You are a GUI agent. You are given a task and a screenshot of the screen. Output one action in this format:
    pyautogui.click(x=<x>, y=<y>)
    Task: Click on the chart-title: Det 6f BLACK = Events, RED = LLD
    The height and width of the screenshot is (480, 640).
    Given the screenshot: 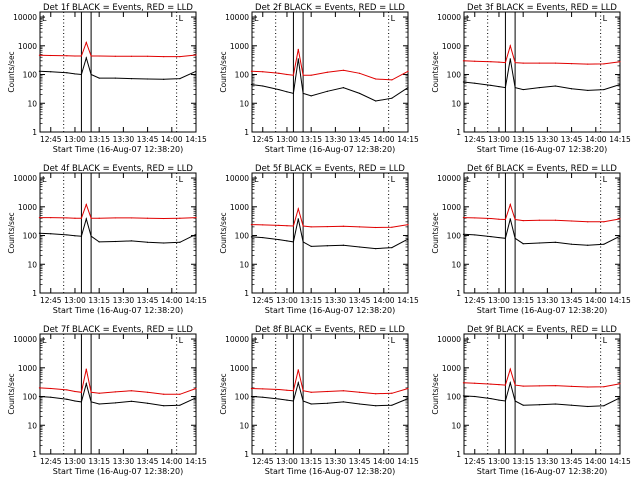 What is the action you would take?
    pyautogui.click(x=542, y=169)
    